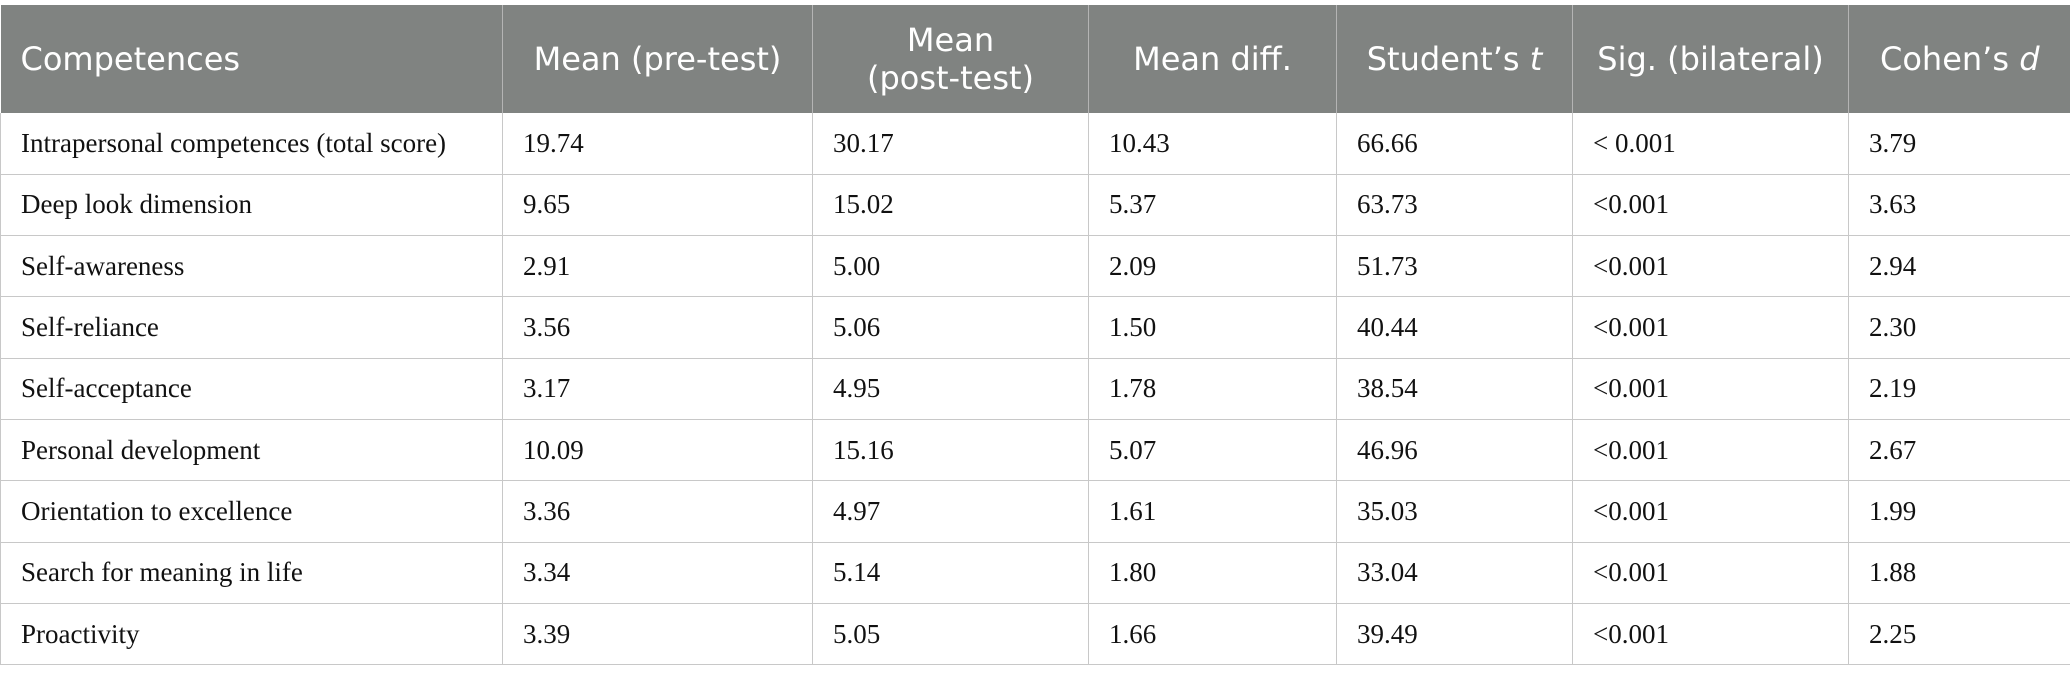 The image size is (2070, 685). What do you see at coordinates (1212, 59) in the screenshot?
I see `header-mean-diff: Mean diff.` at bounding box center [1212, 59].